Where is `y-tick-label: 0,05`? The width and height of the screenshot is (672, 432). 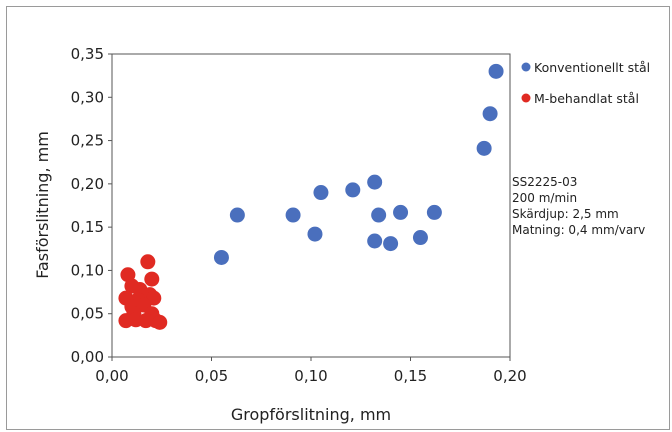
y-tick-label: 0,05 is located at coordinates (87, 314).